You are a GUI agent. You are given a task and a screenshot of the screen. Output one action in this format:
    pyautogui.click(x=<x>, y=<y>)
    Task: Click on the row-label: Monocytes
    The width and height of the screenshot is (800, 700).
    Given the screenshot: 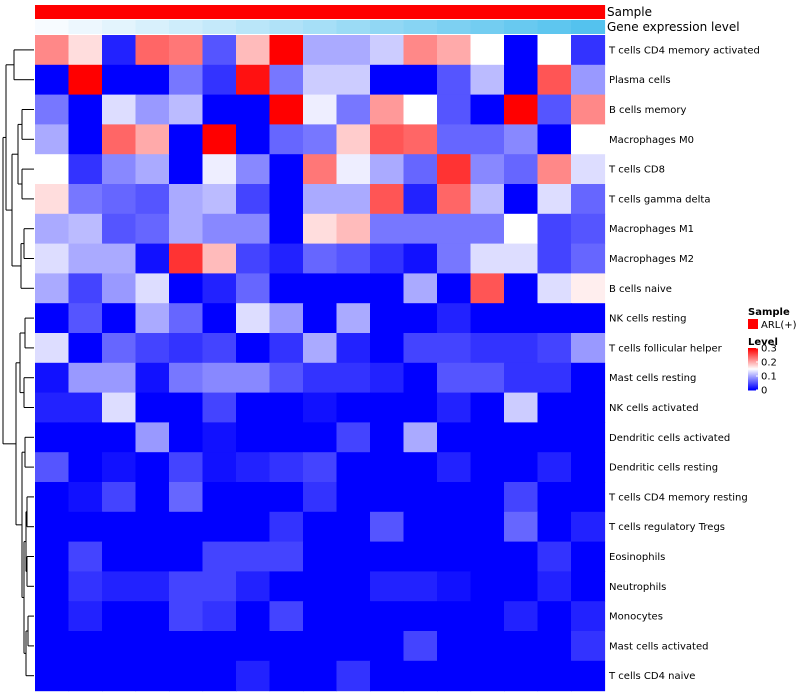 What is the action you would take?
    pyautogui.click(x=636, y=617)
    